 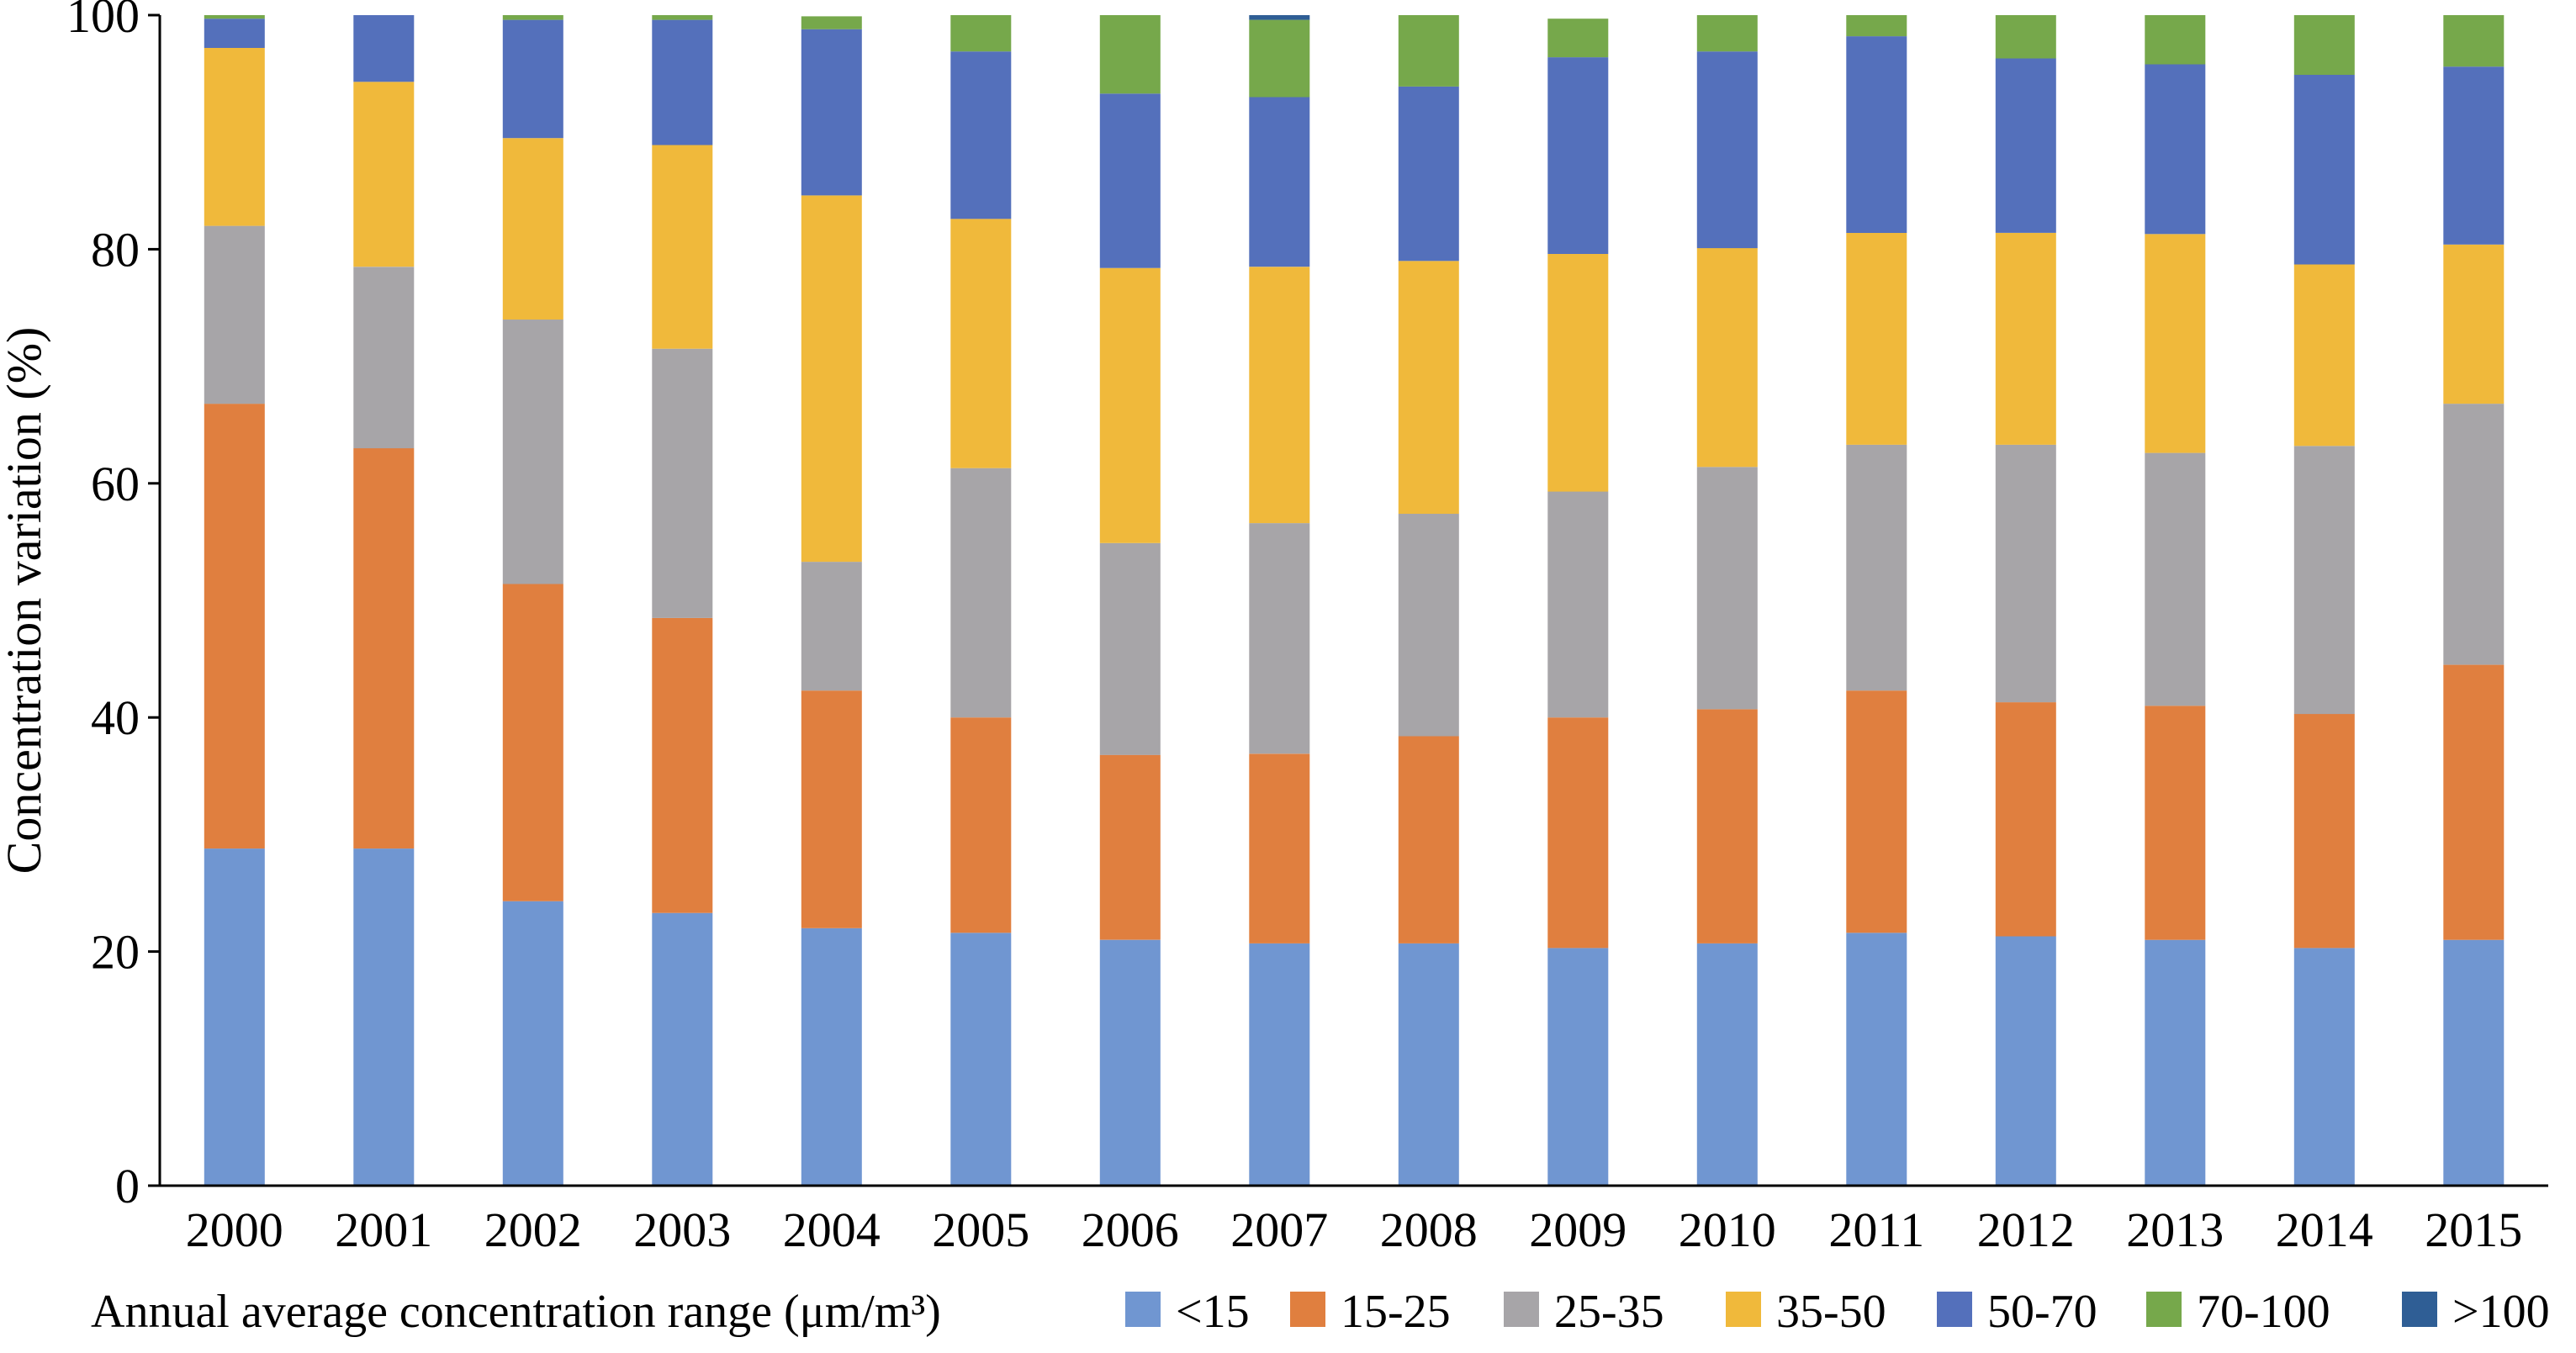 I want to click on x-tick-label: 2000, so click(x=234, y=1230).